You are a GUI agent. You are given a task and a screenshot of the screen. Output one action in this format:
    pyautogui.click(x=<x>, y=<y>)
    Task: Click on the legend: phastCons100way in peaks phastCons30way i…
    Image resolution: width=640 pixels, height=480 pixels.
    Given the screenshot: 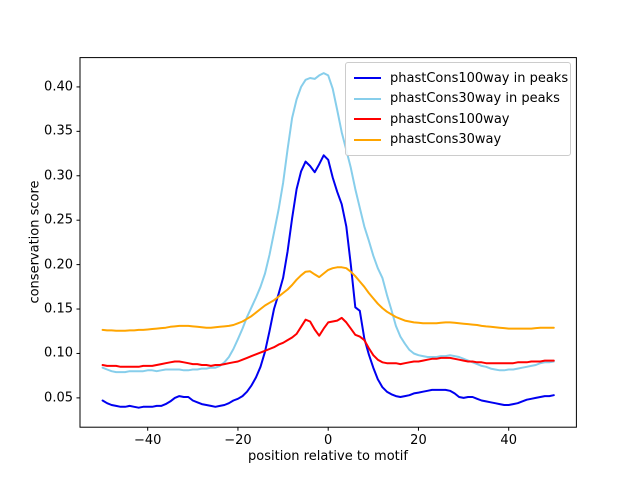 What is the action you would take?
    pyautogui.click(x=458, y=109)
    